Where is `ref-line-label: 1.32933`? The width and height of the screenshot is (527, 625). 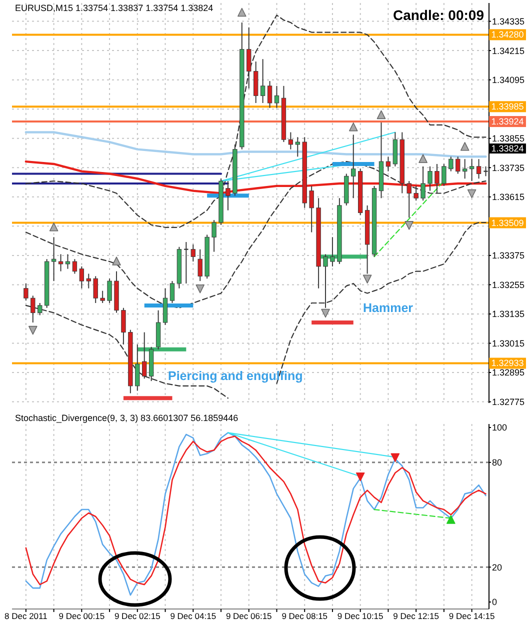 ref-line-label: 1.32933 is located at coordinates (507, 363).